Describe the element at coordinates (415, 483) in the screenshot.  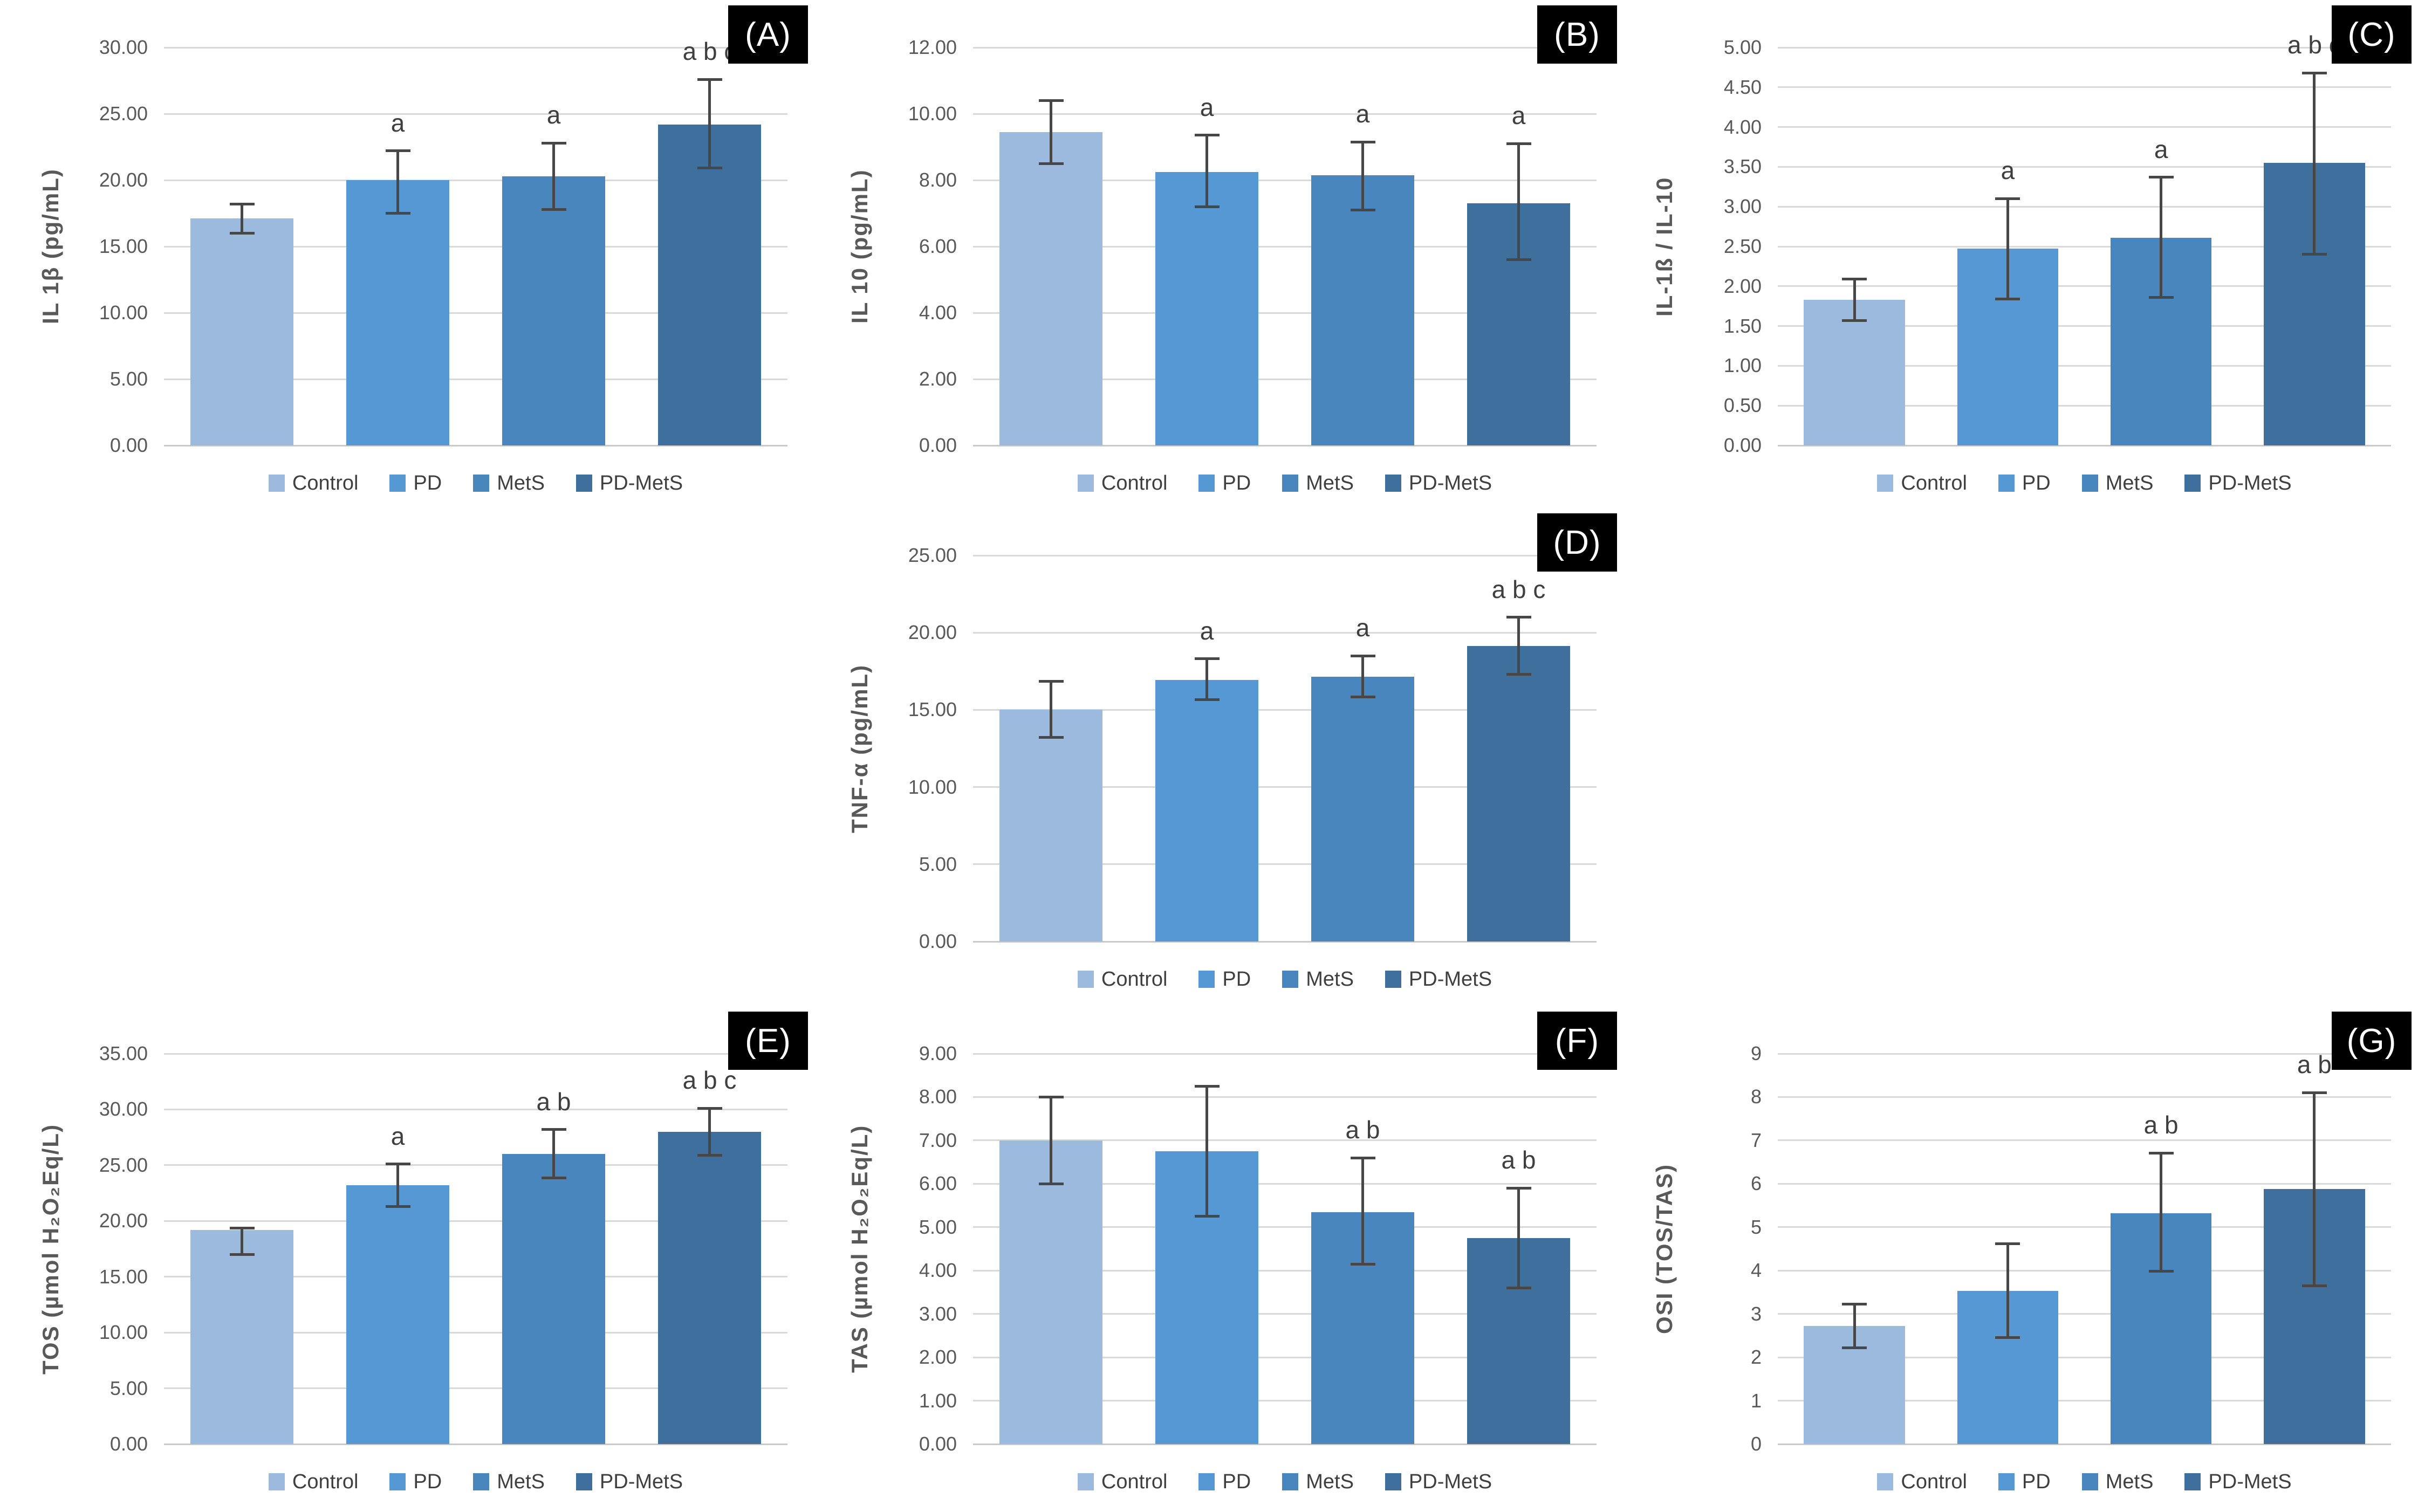
I see `legend-item-pd: PD` at that location.